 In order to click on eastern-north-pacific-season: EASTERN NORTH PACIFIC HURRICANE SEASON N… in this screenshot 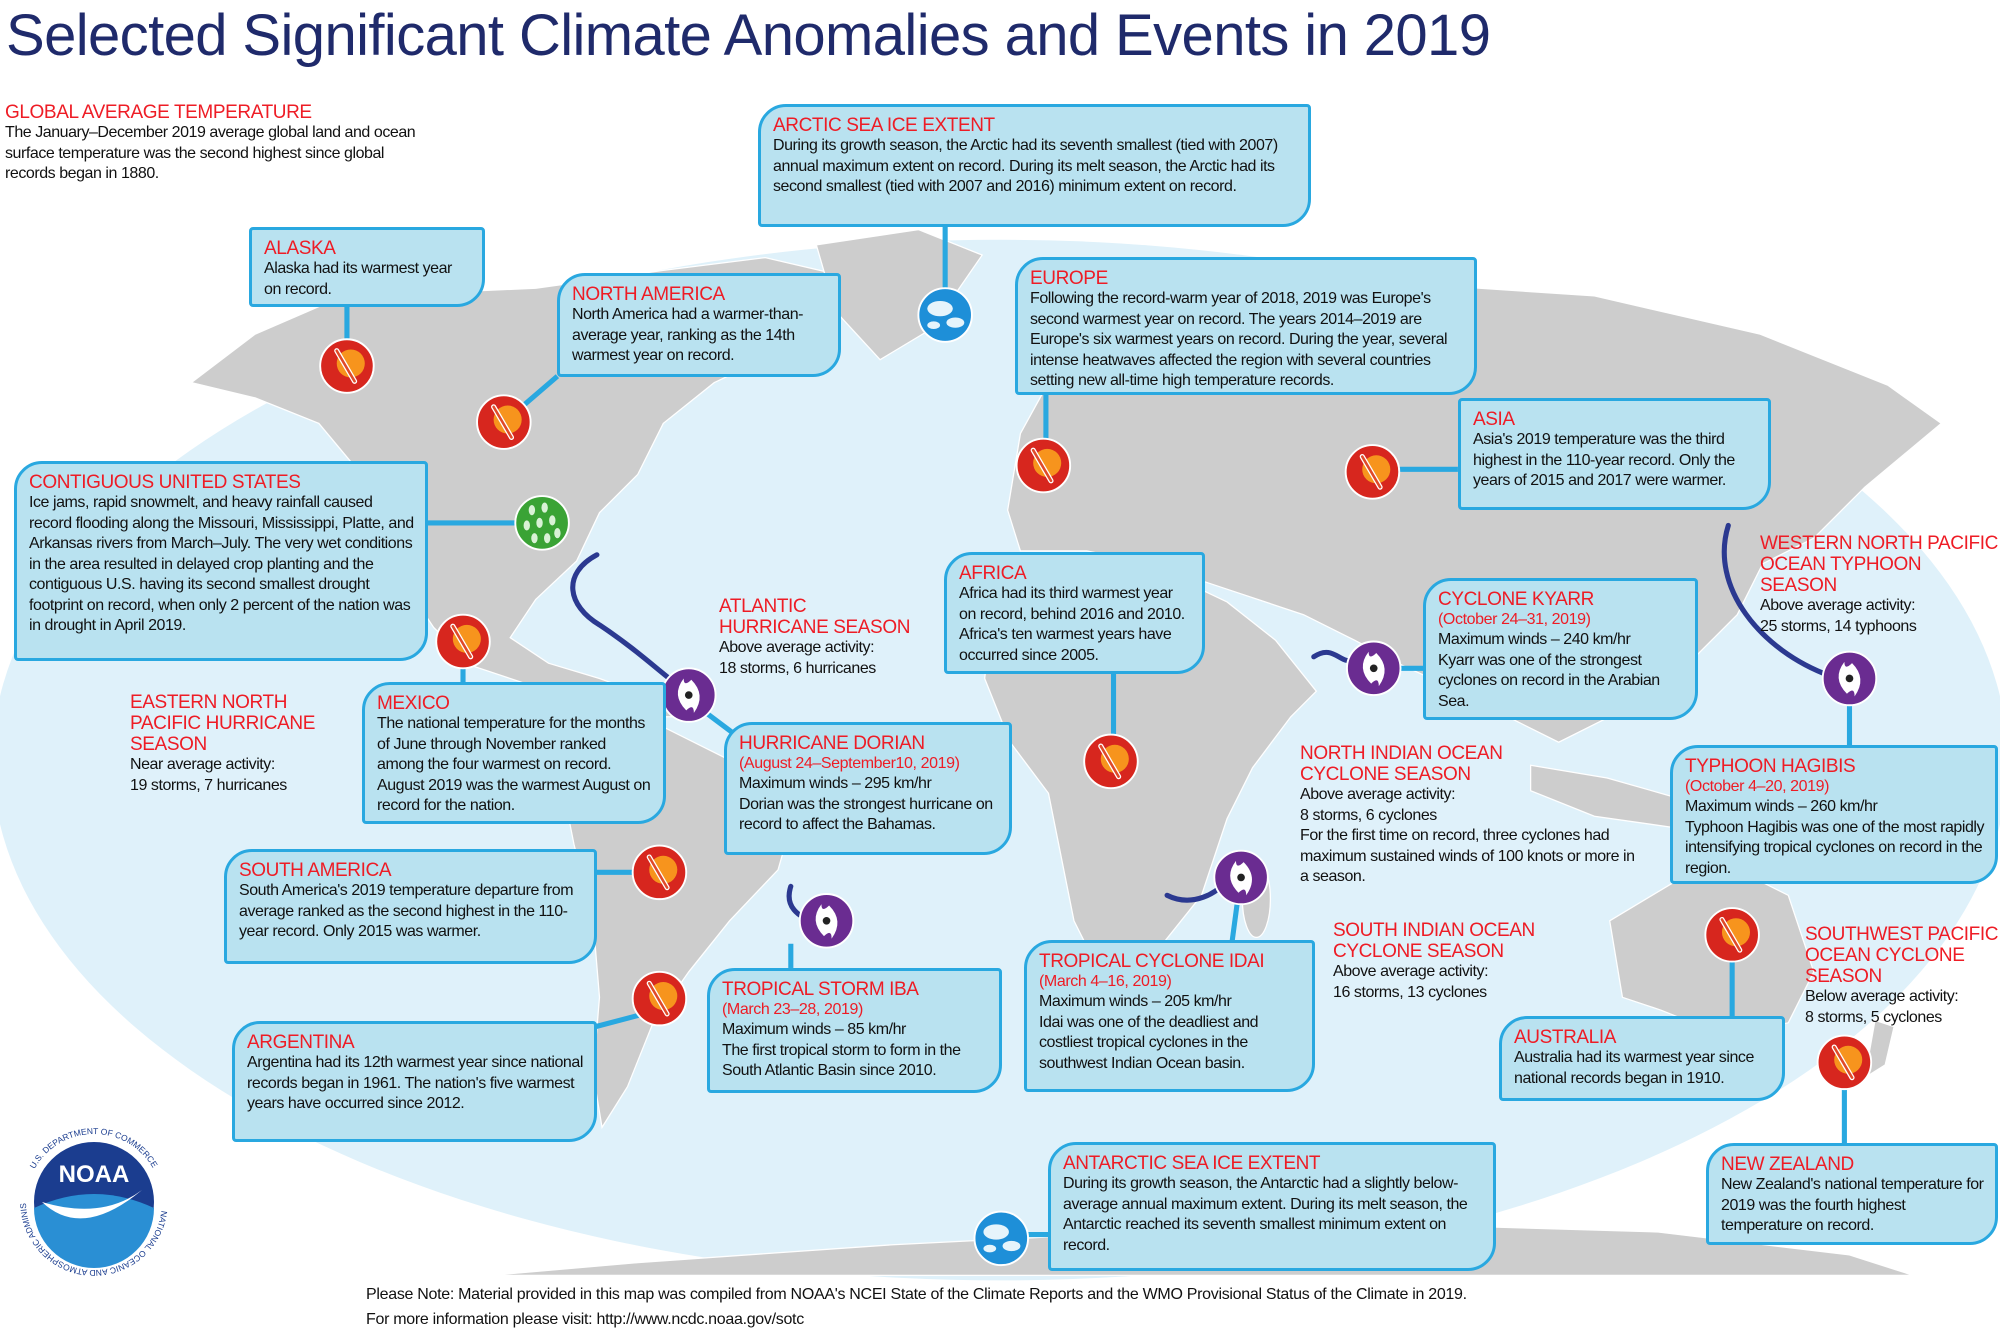, I will do `click(245, 744)`.